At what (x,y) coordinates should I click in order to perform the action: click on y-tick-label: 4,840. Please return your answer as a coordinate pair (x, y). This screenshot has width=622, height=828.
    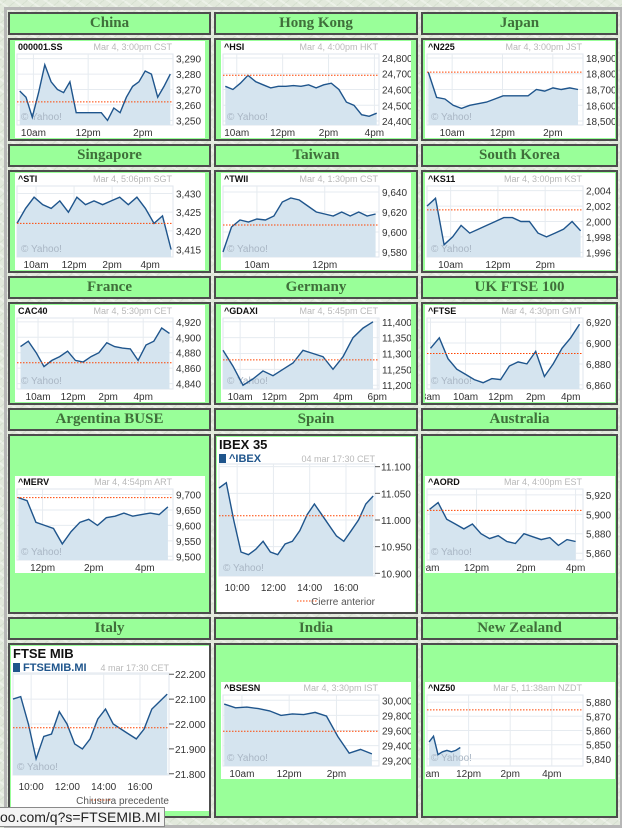
    Looking at the image, I should click on (188, 385).